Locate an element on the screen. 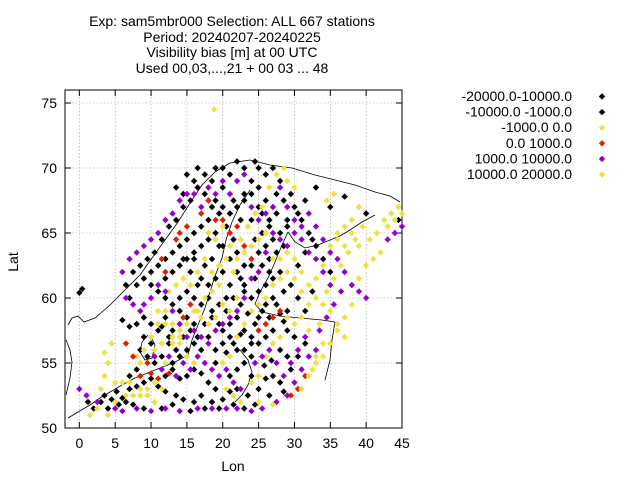 The height and width of the screenshot is (480, 640). x-tick-label-6: 30 is located at coordinates (295, 443).